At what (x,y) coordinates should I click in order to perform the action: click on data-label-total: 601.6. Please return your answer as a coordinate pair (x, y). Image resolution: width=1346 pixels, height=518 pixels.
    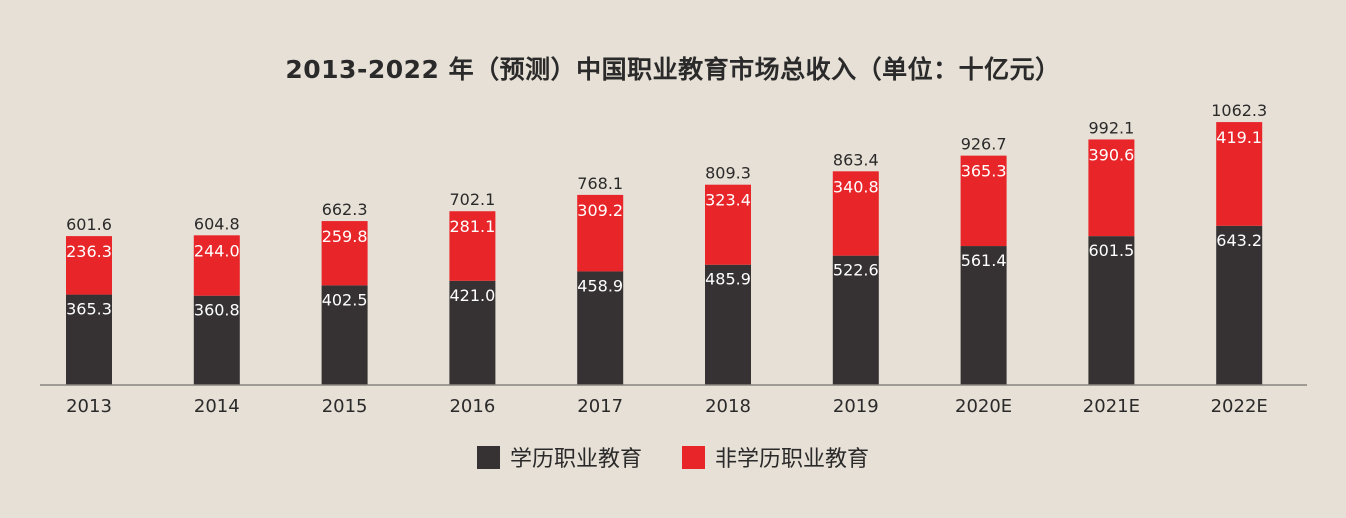
    Looking at the image, I should click on (89, 224).